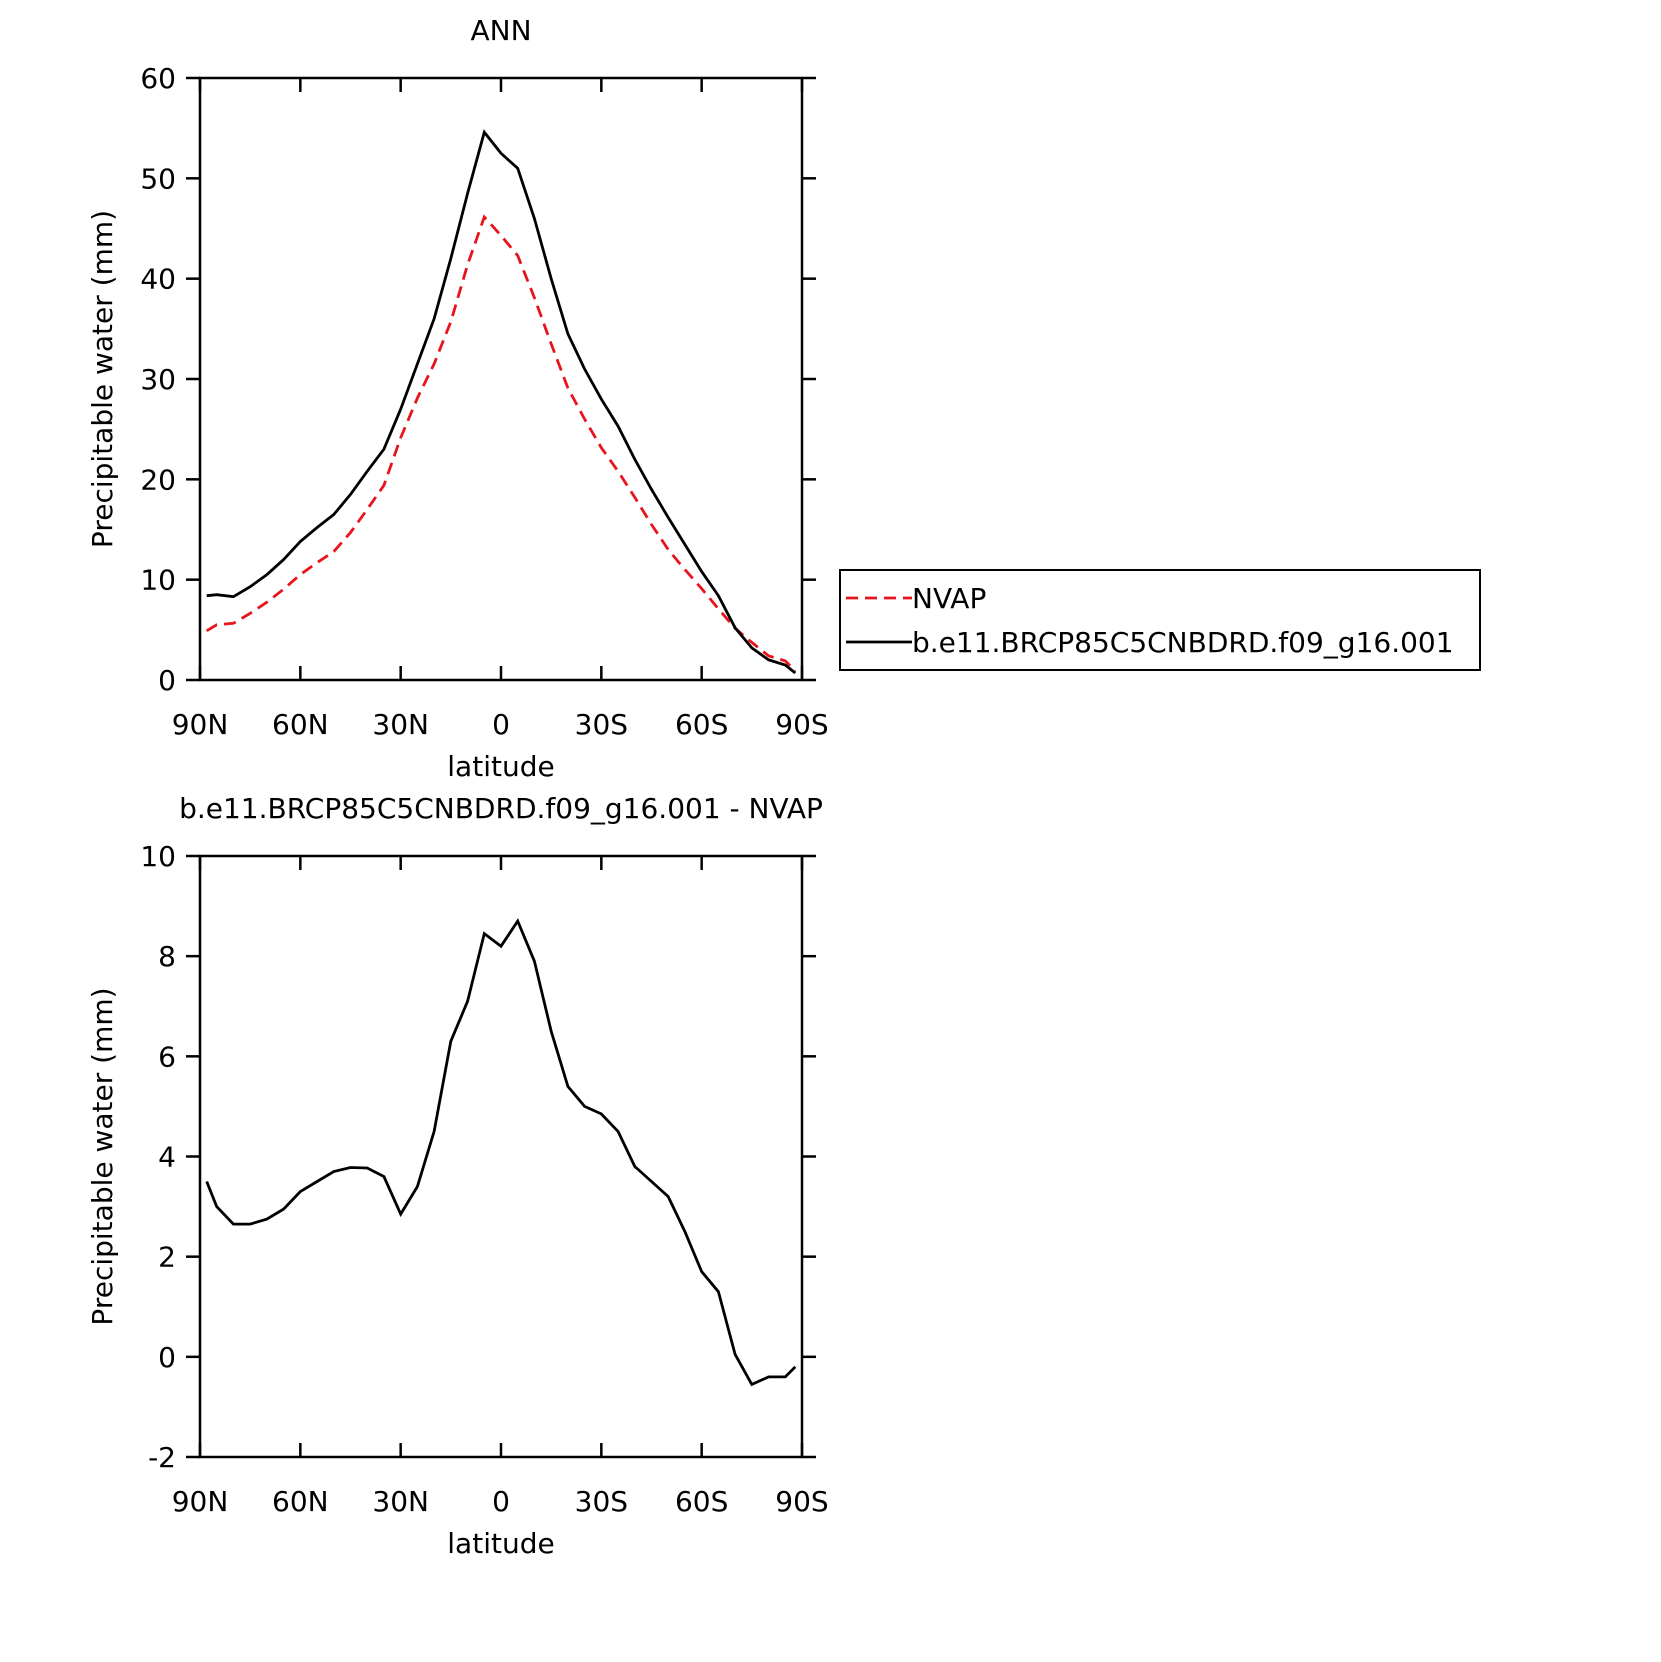 The height and width of the screenshot is (1662, 1661). Describe the element at coordinates (167, 956) in the screenshot. I see `y-tick-label: 8` at that location.